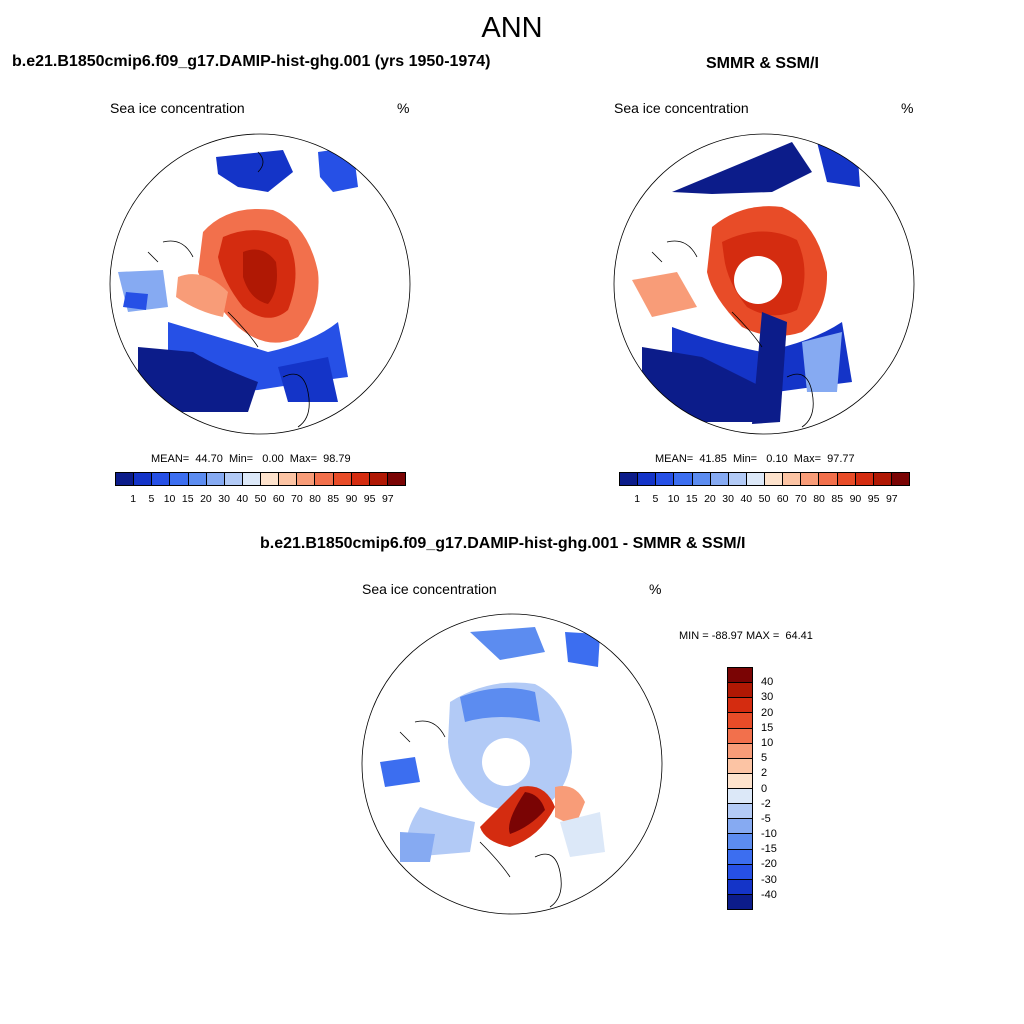 This screenshot has width=1024, height=1024. Describe the element at coordinates (855, 499) in the screenshot. I see `panel2-colorbar-tick-label: 90` at that location.